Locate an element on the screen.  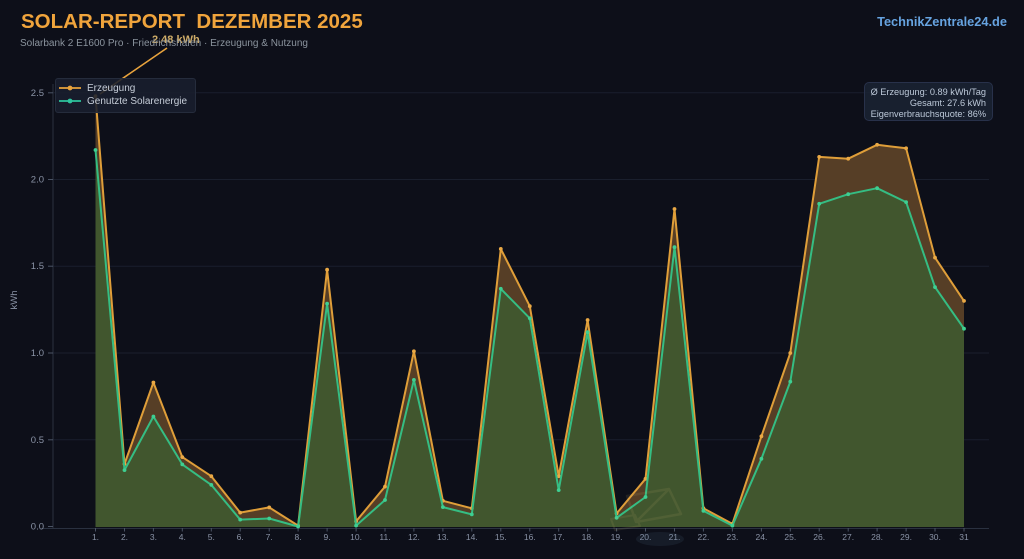
svg-text: 0.0 is located at coordinates (37, 527).